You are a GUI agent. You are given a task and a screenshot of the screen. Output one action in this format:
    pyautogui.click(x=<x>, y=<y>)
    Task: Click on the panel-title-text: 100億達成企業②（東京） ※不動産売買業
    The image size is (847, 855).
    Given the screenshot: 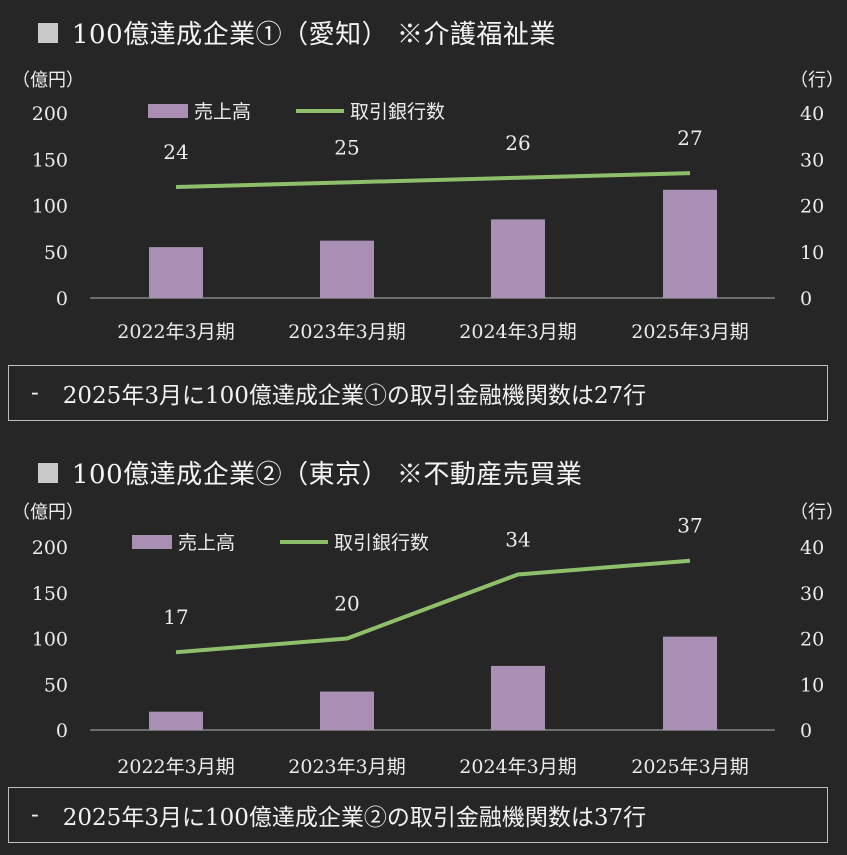 What is the action you would take?
    pyautogui.click(x=327, y=475)
    